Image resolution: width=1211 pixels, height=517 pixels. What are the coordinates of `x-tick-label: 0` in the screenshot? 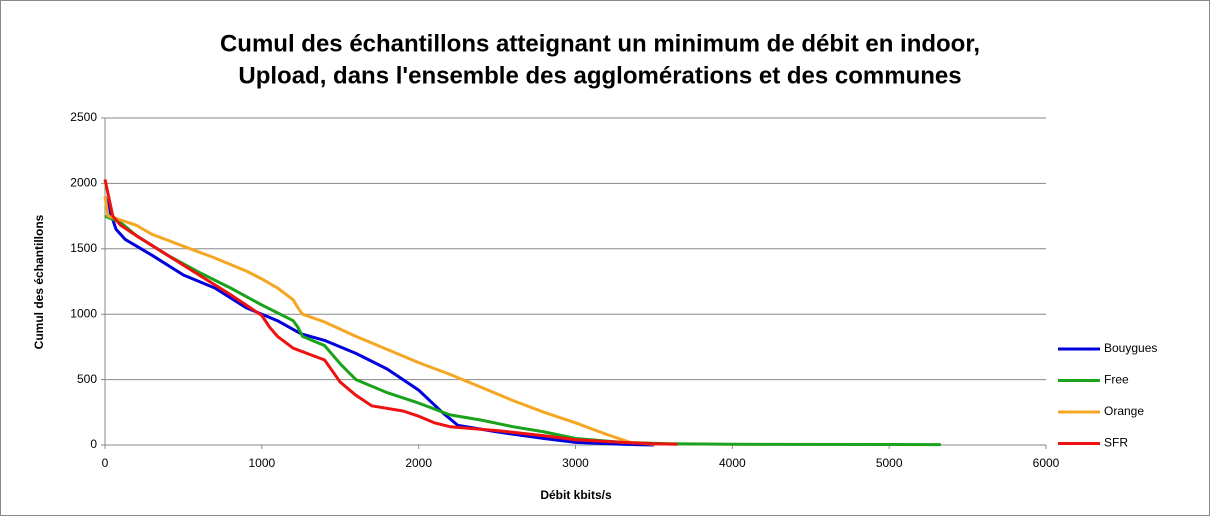 It's located at (105, 463).